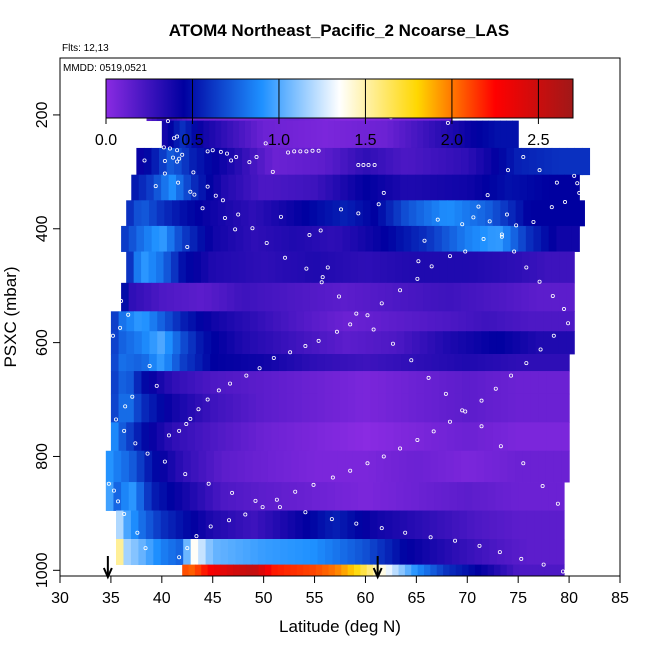 Image resolution: width=650 pixels, height=650 pixels. I want to click on y-tick-label: 600, so click(42, 342).